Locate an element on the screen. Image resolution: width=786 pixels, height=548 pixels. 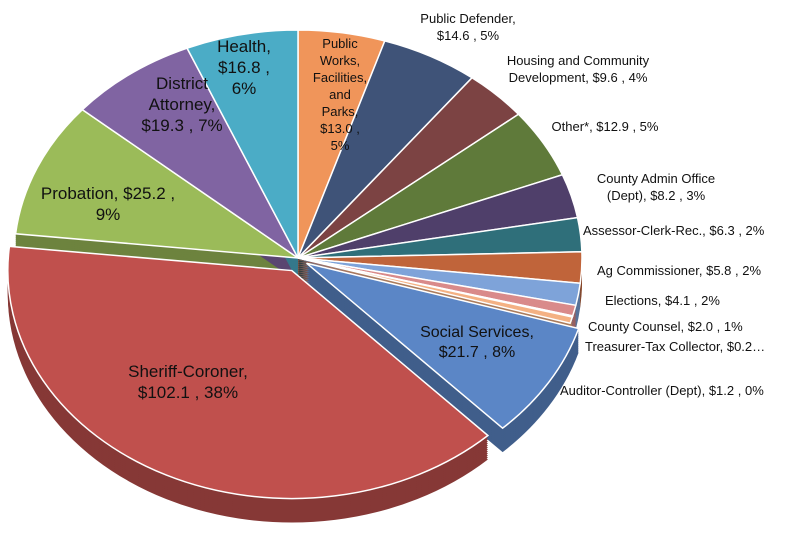
slice-label: Elections, $4.1 , 2% is located at coordinates (662, 300).